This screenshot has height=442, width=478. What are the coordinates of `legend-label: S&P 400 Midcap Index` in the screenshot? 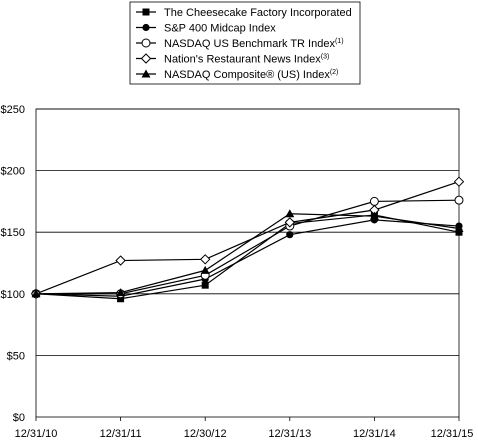 It's located at (220, 29).